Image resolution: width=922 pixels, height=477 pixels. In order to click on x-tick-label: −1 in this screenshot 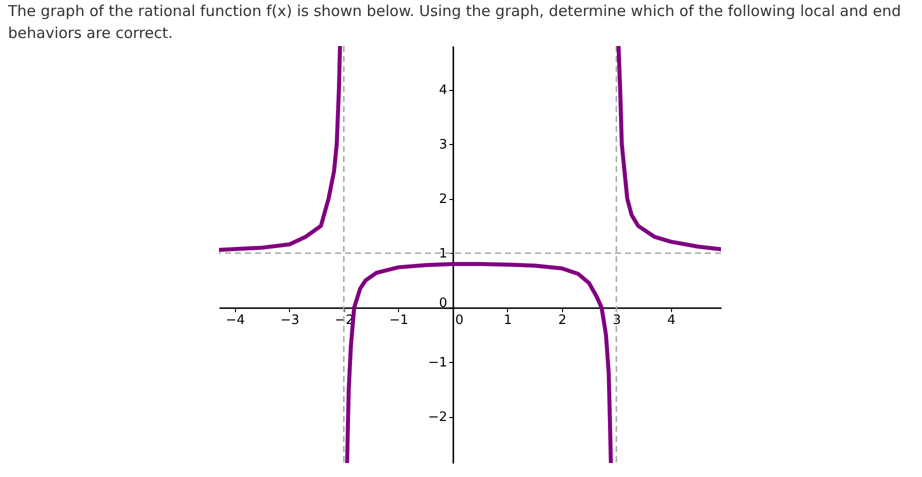, I will do `click(398, 320)`.